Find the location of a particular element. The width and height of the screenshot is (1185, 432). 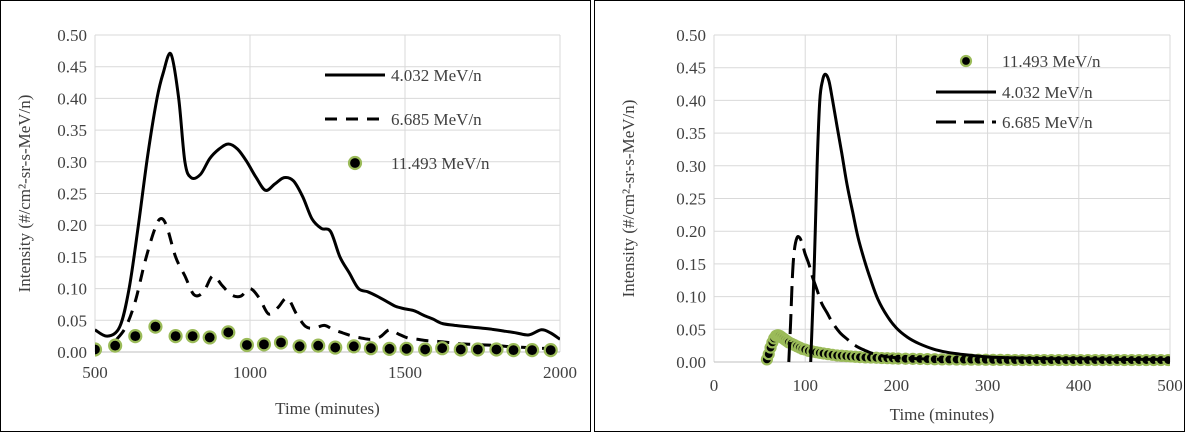

legend: 11.493 MeV/n 4.032 MeV/n 6.685 MeV/n is located at coordinates (1018, 92).